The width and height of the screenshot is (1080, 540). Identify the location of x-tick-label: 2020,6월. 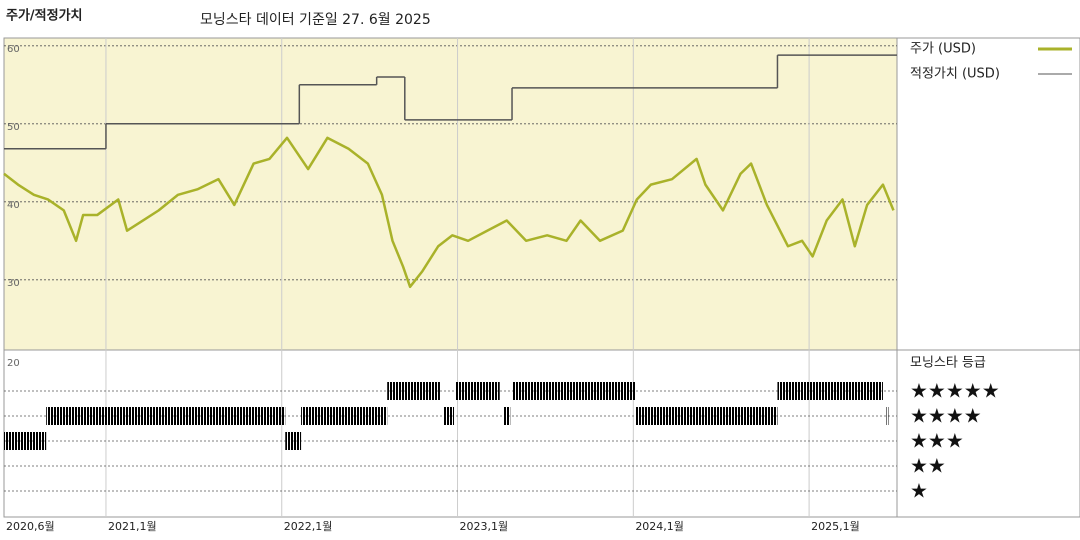
(30, 526).